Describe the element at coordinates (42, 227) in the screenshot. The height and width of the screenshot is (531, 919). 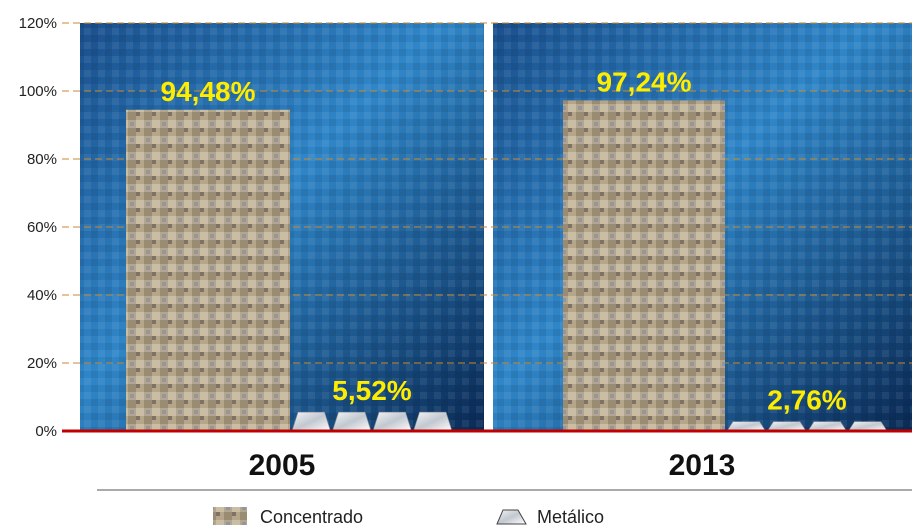
I see `y-tick-label: 60%` at that location.